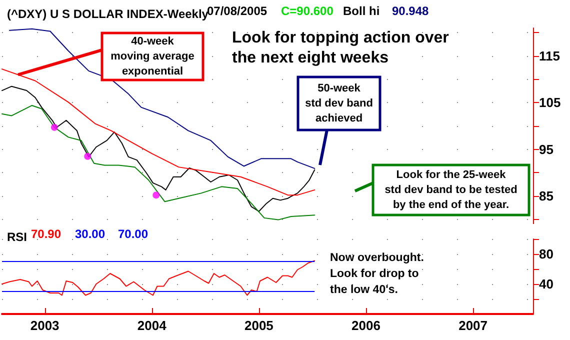 The image size is (570, 340). I want to click on chart-title: (^DXY) U S DOLLAR INDEX-Weekly, so click(108, 14).